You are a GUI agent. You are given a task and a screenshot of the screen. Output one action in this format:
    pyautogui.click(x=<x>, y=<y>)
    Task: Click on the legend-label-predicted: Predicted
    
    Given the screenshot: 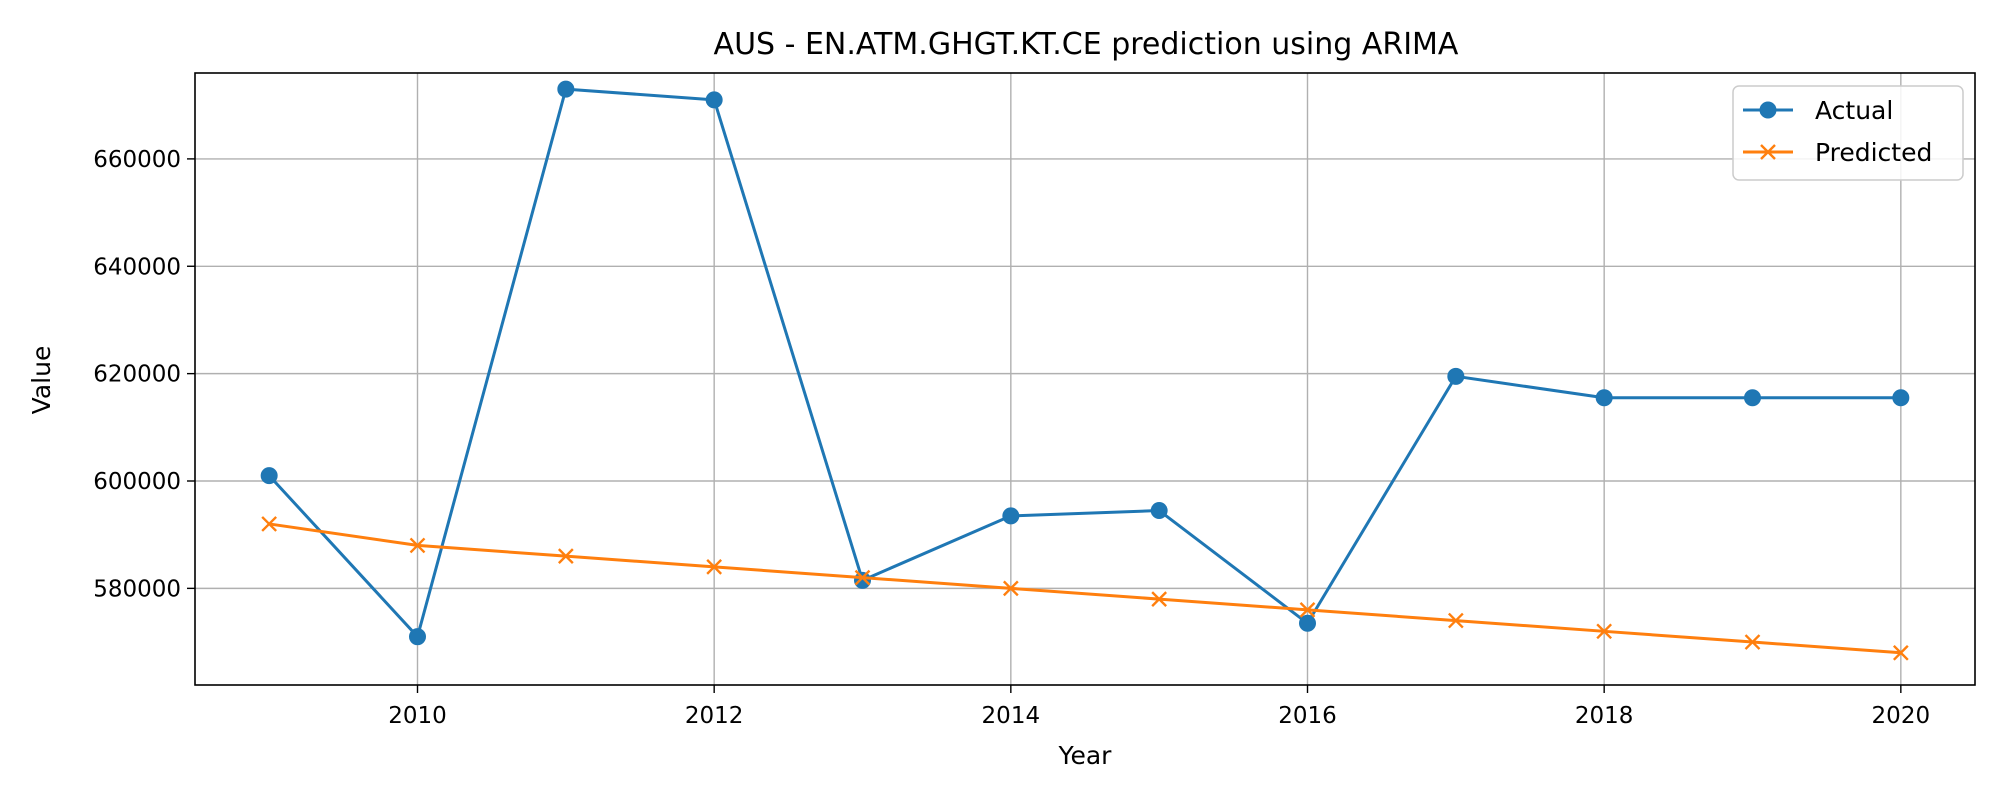 What is the action you would take?
    pyautogui.click(x=1873, y=152)
    